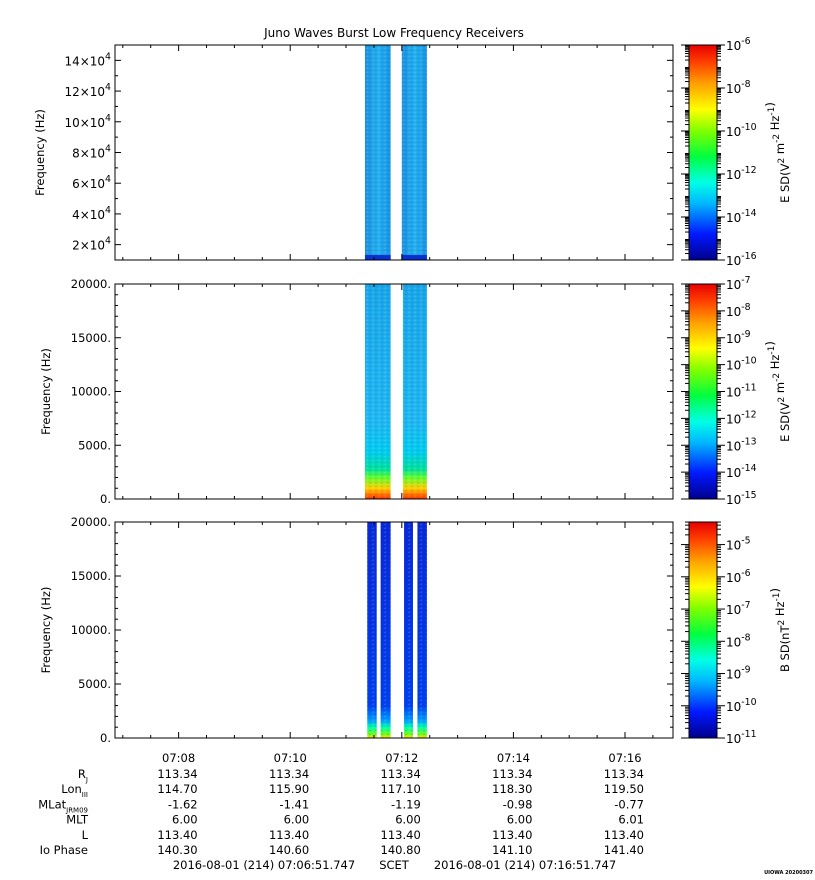 This screenshot has height=880, width=815. What do you see at coordinates (393, 33) in the screenshot?
I see `figure-title: Juno Waves Burst Low Frequency Receivers` at bounding box center [393, 33].